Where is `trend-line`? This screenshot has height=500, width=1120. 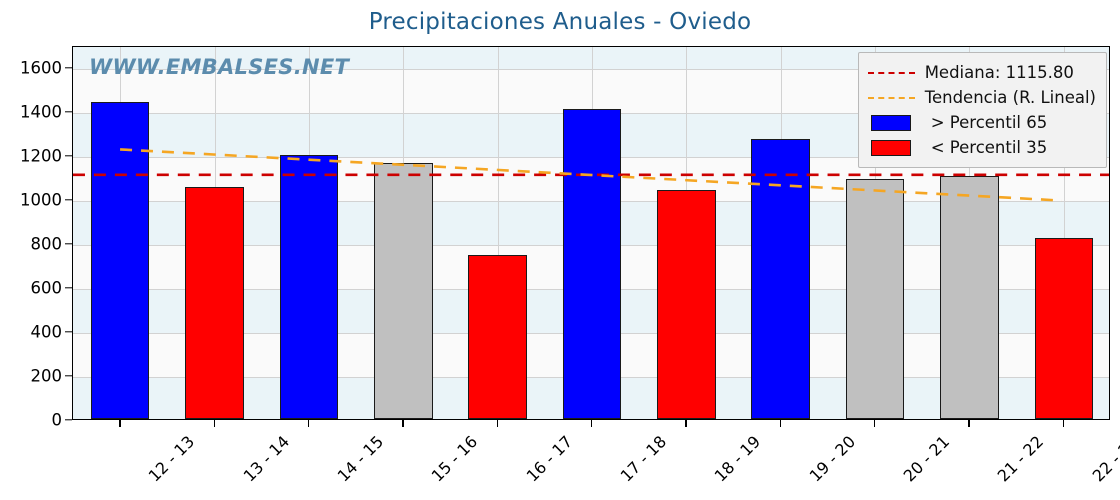 trend-line is located at coordinates (591, 175).